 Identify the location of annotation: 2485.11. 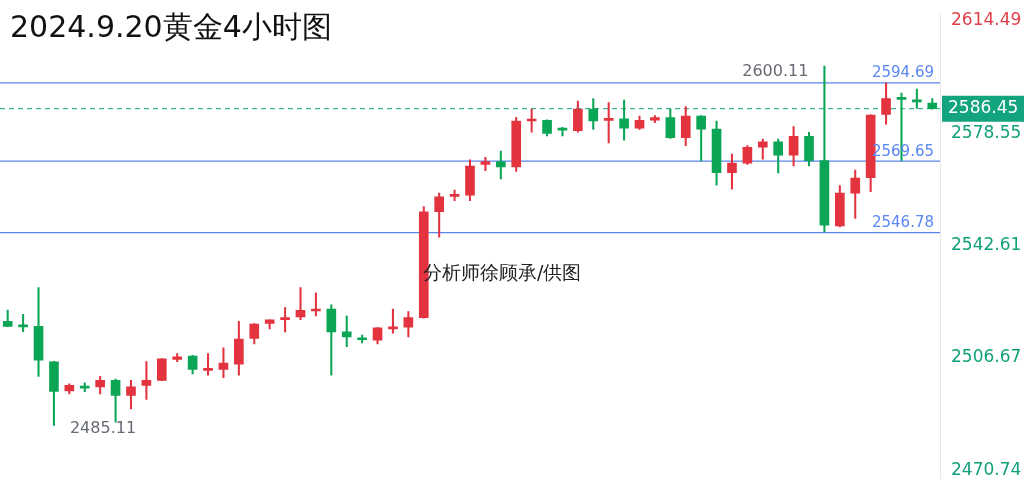
(103, 428).